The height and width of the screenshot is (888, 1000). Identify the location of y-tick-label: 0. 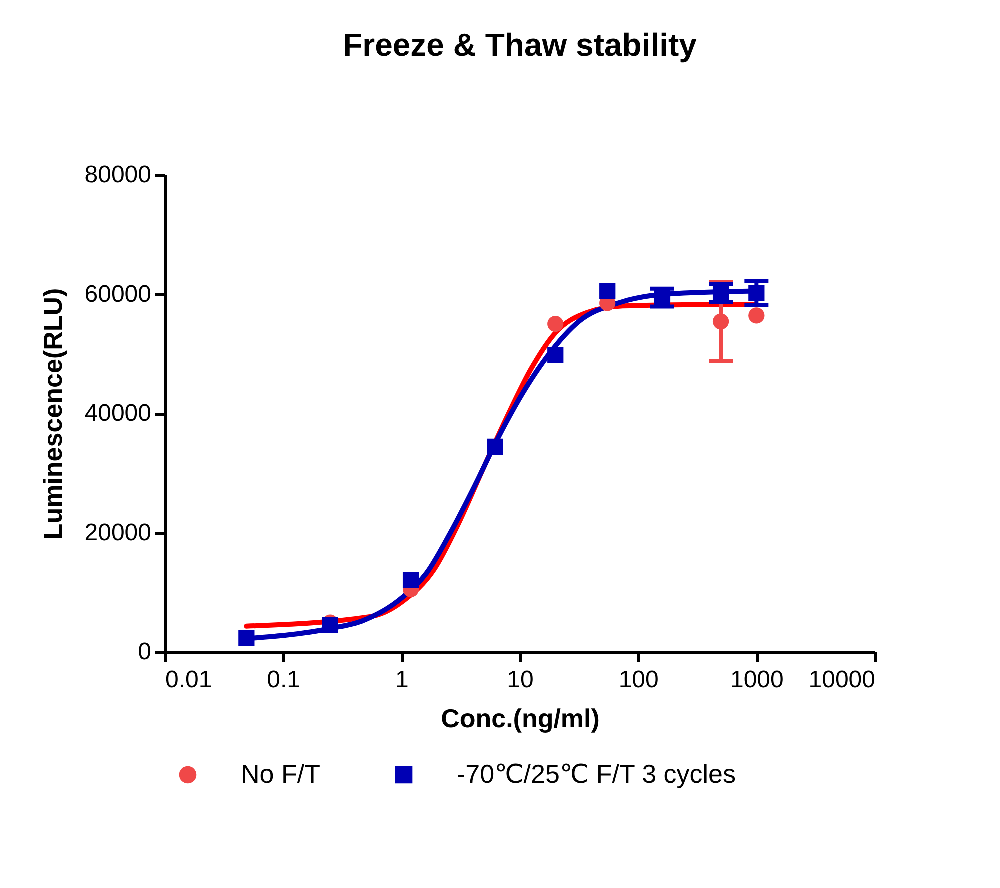
(145, 652).